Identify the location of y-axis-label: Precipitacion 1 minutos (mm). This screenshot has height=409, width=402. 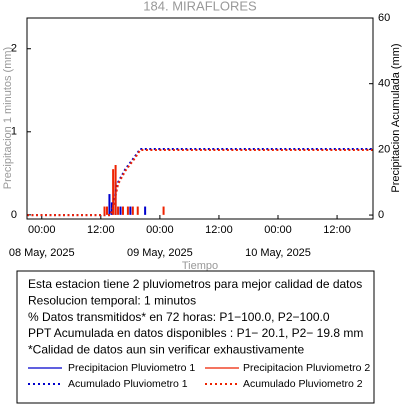
(8, 118).